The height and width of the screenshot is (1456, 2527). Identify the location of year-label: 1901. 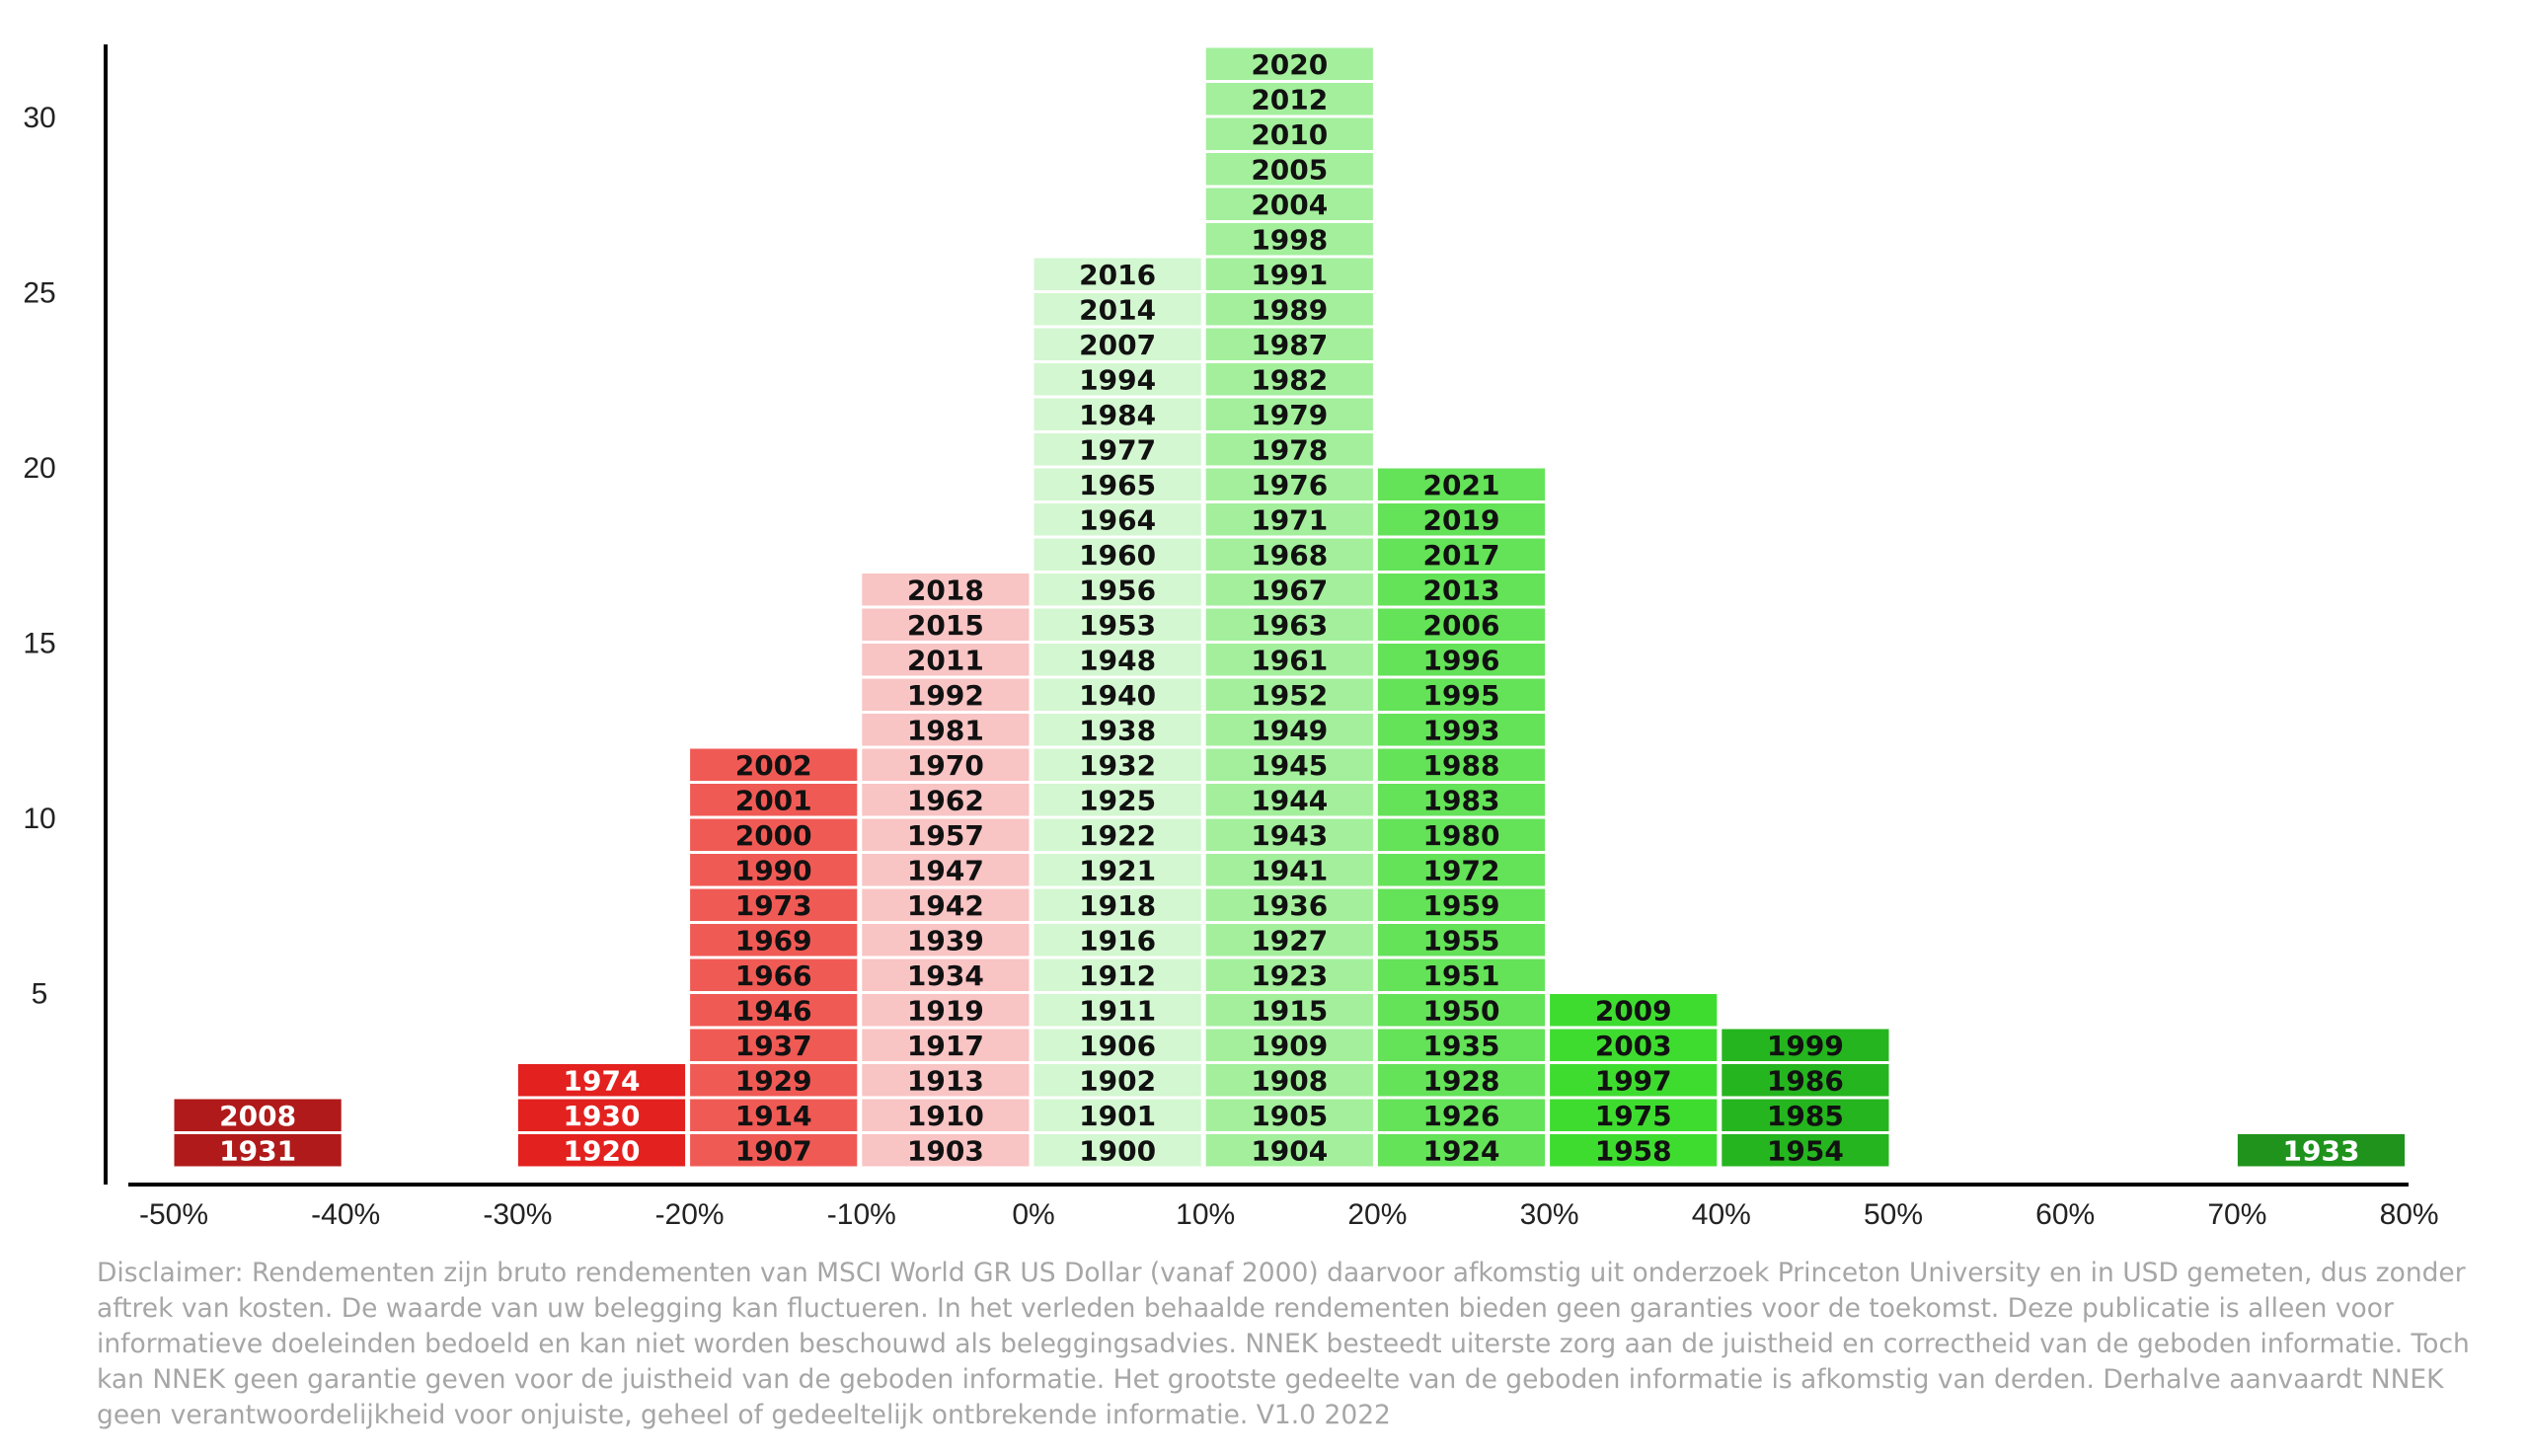
(1117, 1116).